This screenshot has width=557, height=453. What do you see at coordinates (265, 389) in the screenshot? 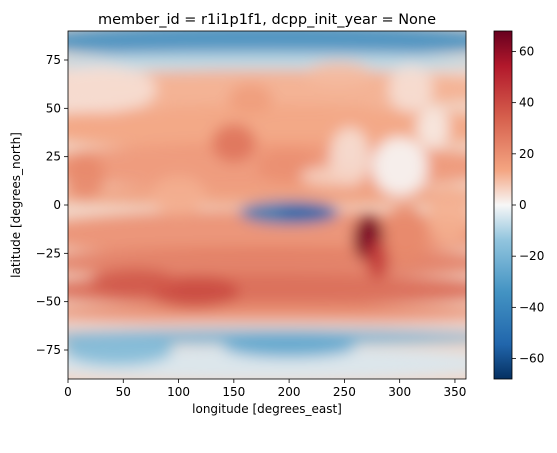
I see `x-axis: 0 50 100 150 200 250 300 350` at bounding box center [265, 389].